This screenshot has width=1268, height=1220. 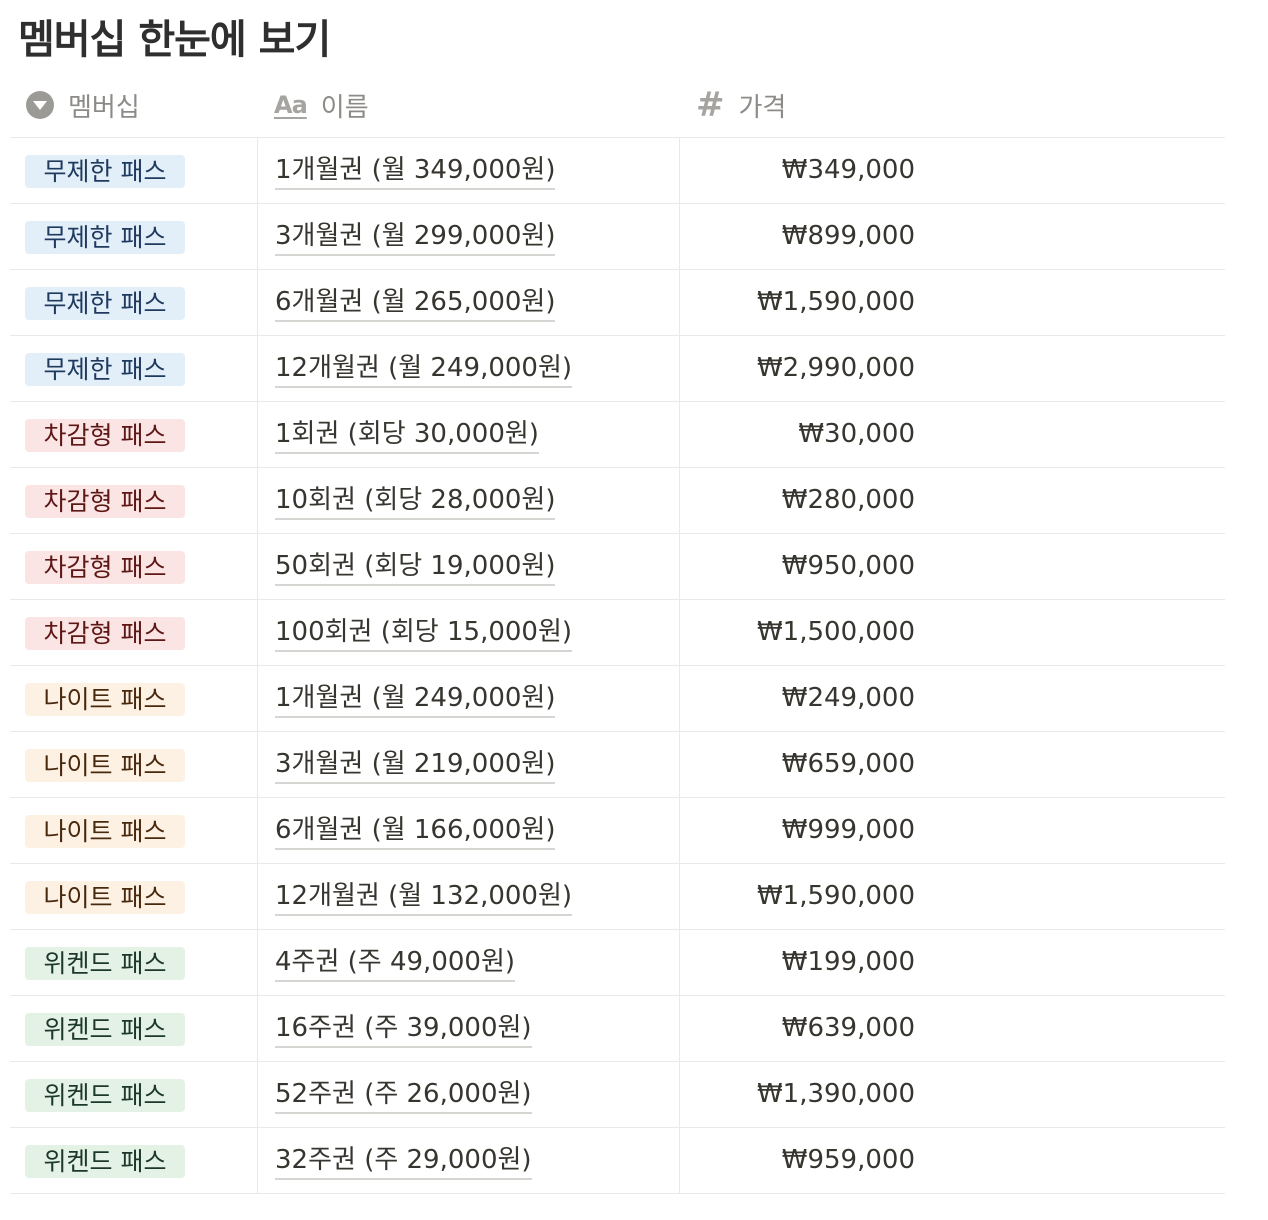 I want to click on column-header-label: 멤버십, so click(x=104, y=107).